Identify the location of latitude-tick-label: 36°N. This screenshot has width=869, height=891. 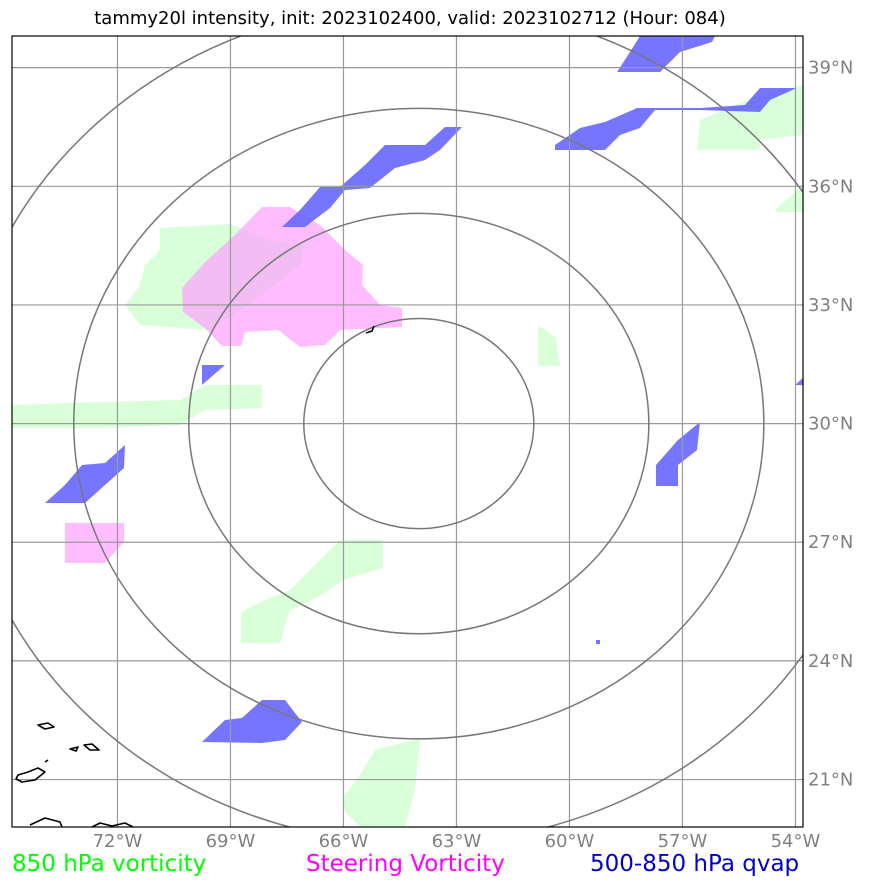
(830, 186).